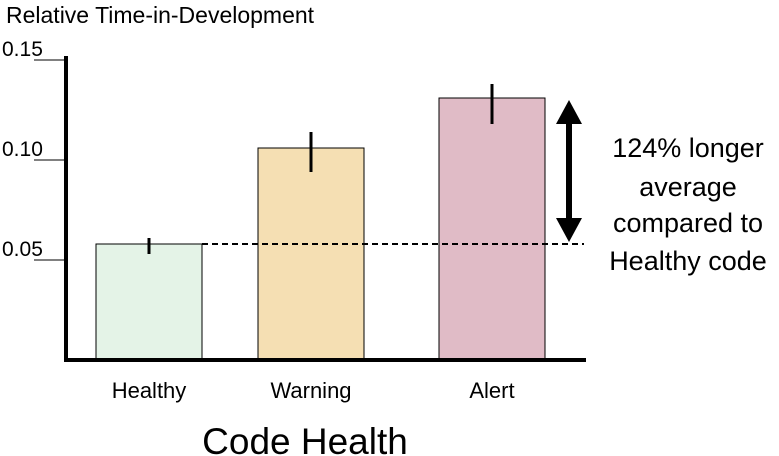  Describe the element at coordinates (160, 15) in the screenshot. I see `chart-title: Relative Time-in-Development` at that location.